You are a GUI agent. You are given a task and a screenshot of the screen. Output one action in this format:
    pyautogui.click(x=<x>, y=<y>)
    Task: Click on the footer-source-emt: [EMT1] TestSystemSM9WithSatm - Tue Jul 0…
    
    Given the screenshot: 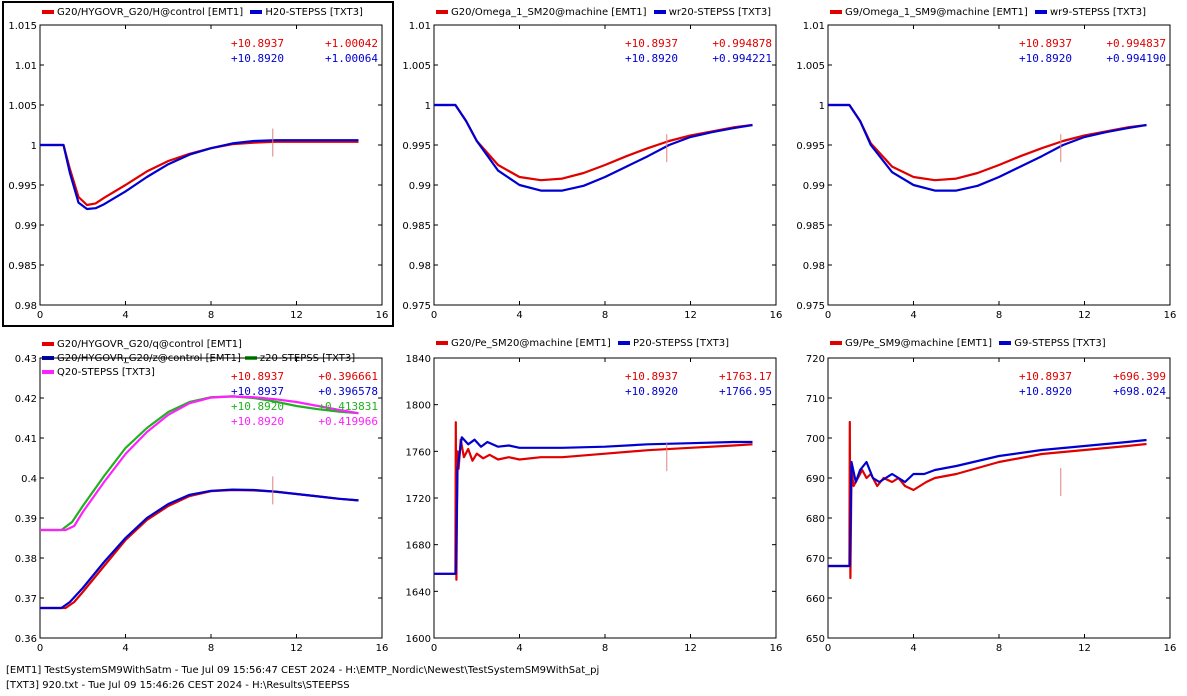 What is the action you would take?
    pyautogui.click(x=303, y=670)
    